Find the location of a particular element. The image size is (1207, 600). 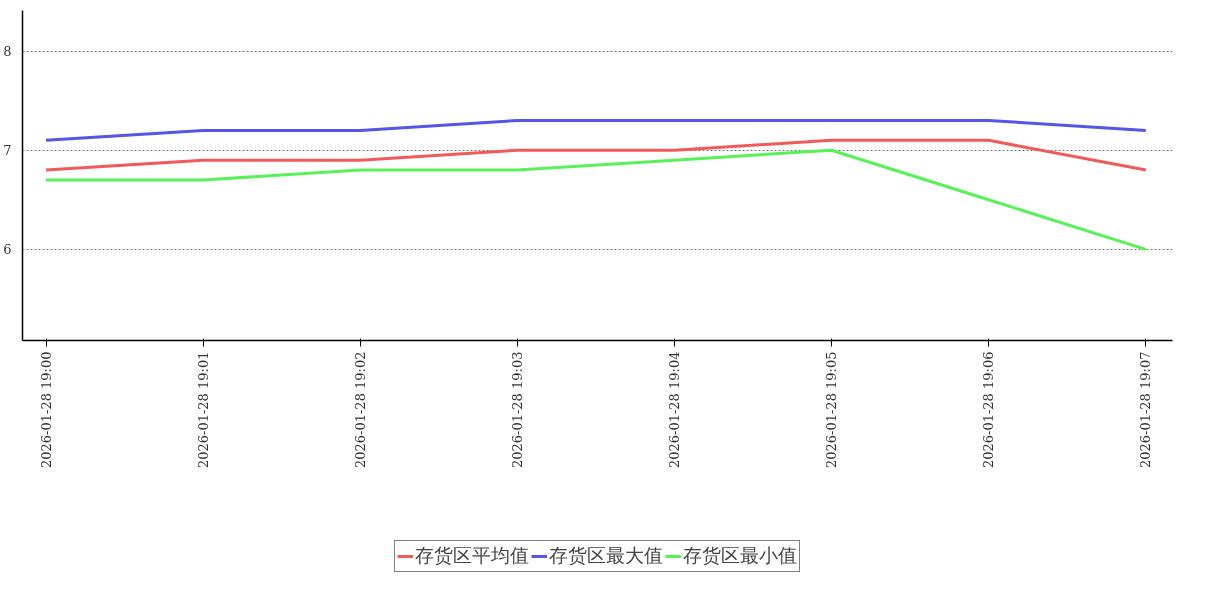

x-tick-label: 2026-01-28 19:06 is located at coordinates (989, 410).